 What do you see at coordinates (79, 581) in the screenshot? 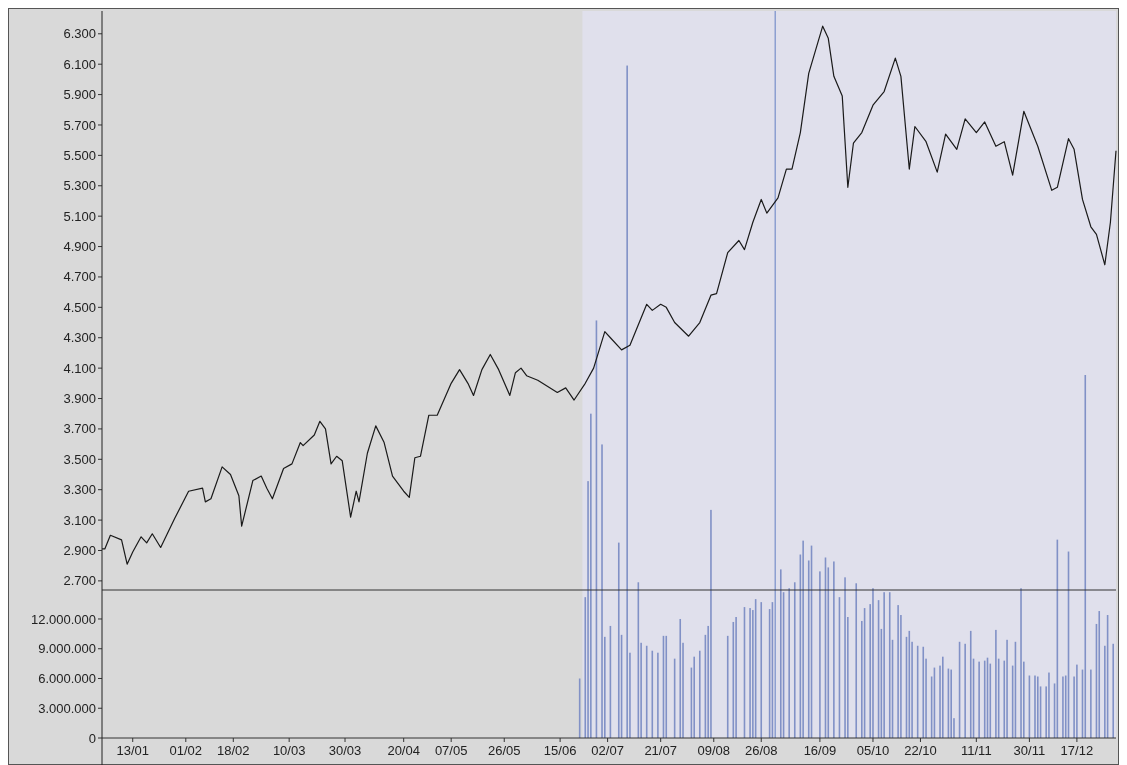
I see `y-tick-label: 2.700` at bounding box center [79, 581].